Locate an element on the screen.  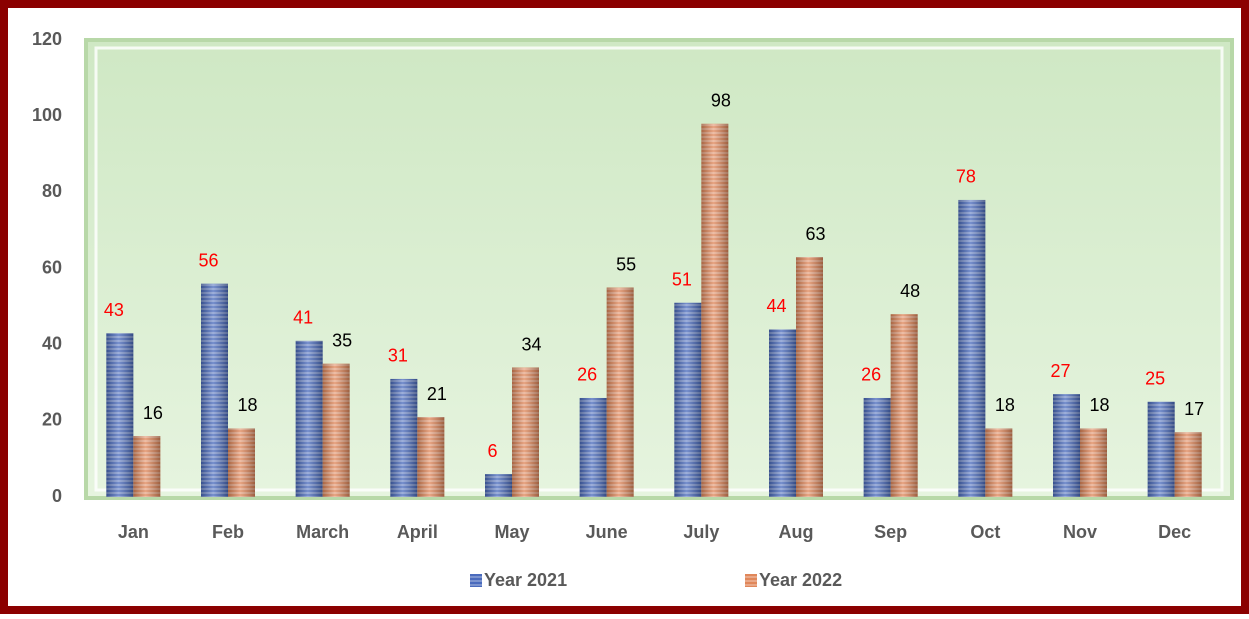
x-tick-label: Jan is located at coordinates (133, 532).